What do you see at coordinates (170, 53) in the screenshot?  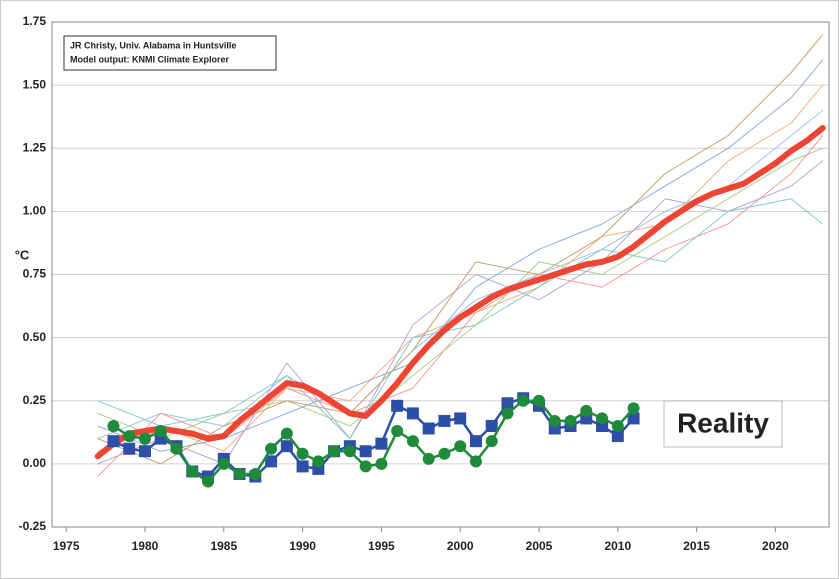 I see `annotation-box` at bounding box center [170, 53].